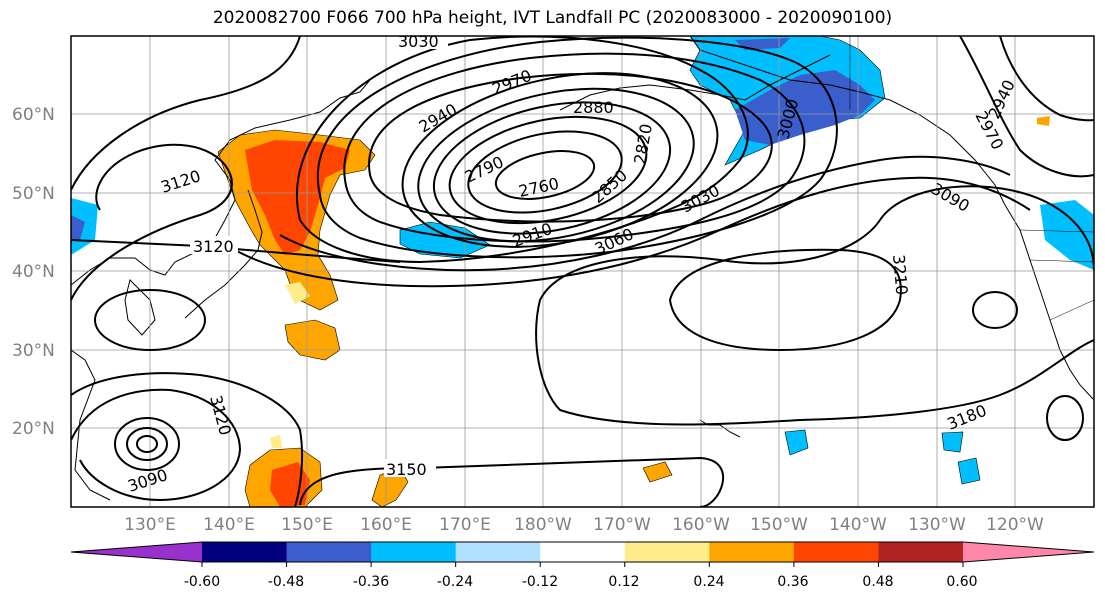 The height and width of the screenshot is (601, 1105). Describe the element at coordinates (33, 115) in the screenshot. I see `lat-label: 60°N` at that location.